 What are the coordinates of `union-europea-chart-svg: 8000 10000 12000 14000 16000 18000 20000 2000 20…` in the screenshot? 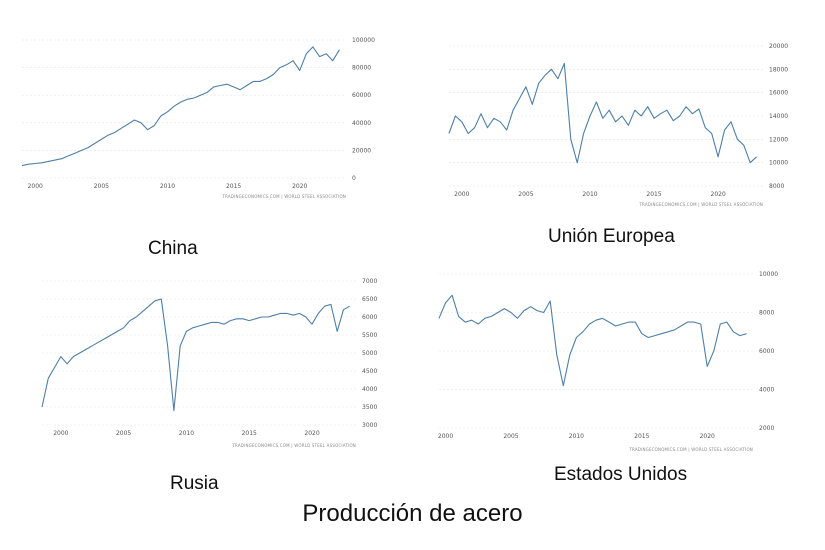 It's located at (618, 125).